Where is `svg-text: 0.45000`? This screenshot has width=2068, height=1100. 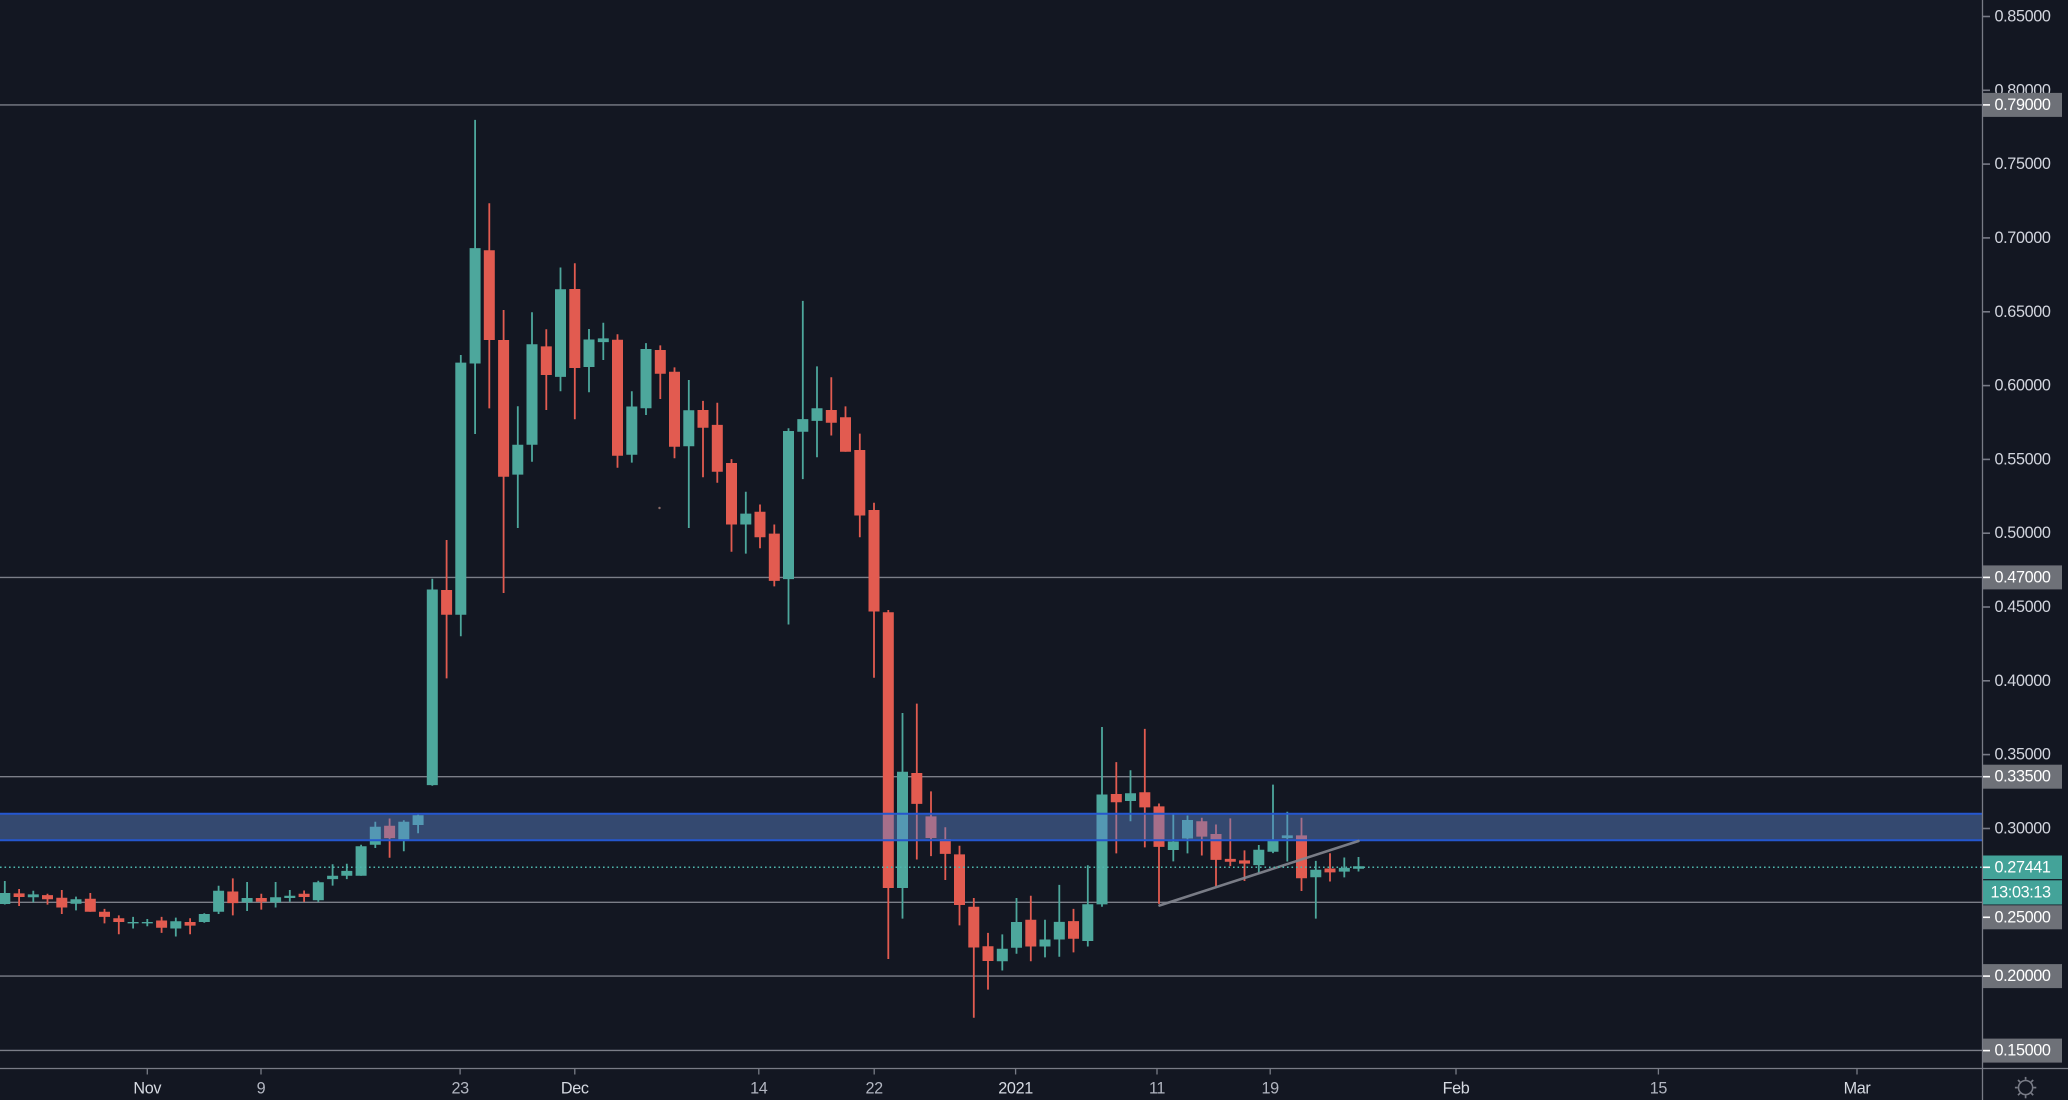
svg-text: 0.45000 is located at coordinates (2023, 607).